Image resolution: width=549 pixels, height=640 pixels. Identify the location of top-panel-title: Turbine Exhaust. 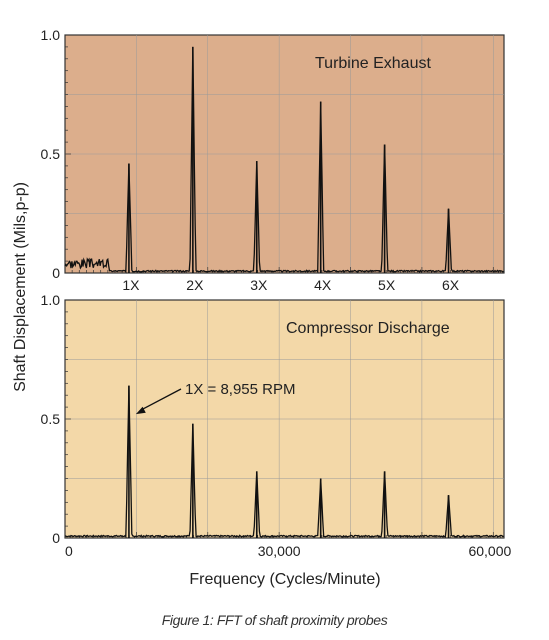
(373, 63).